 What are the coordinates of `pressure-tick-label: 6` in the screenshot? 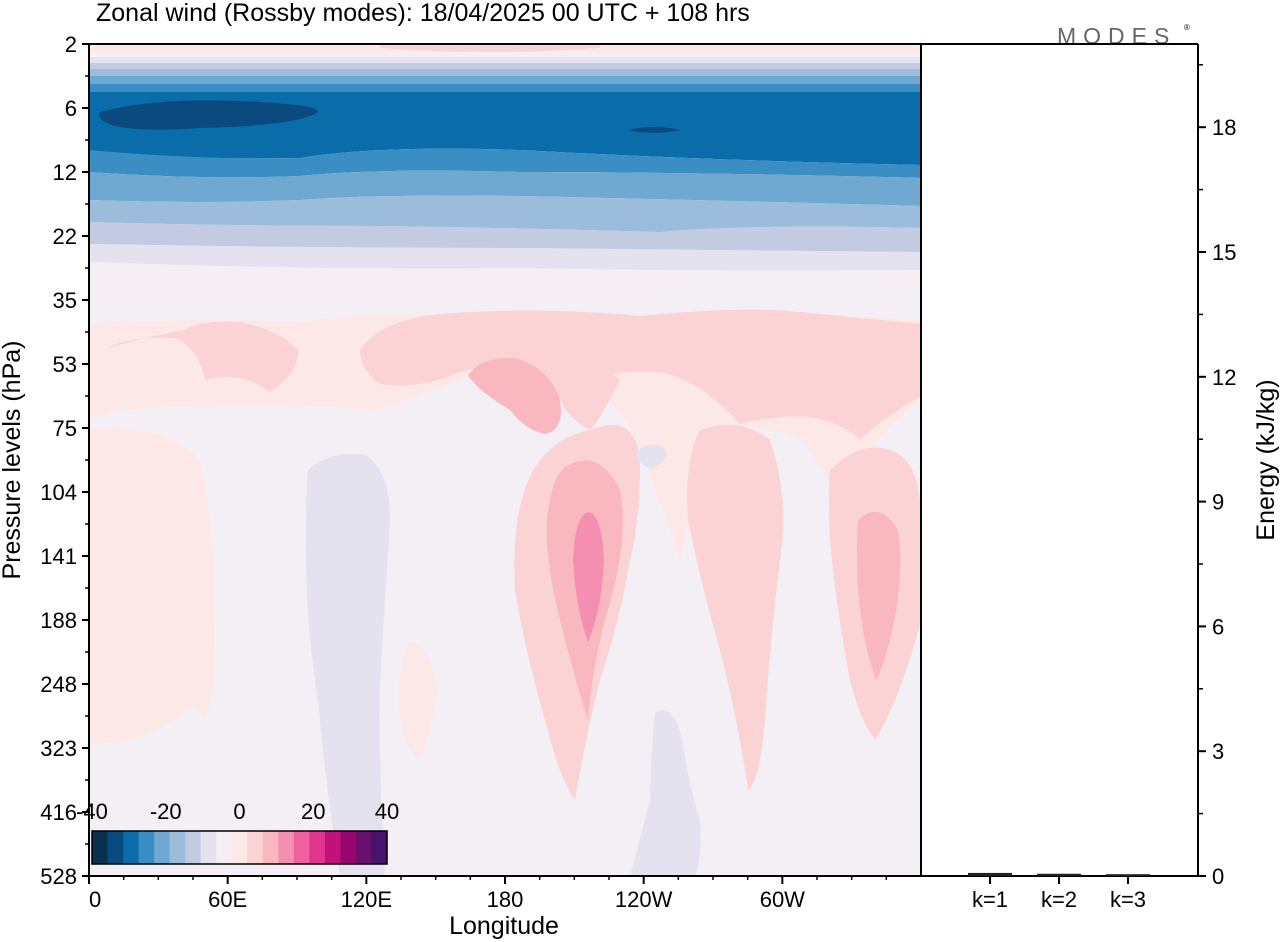 It's located at (71, 108).